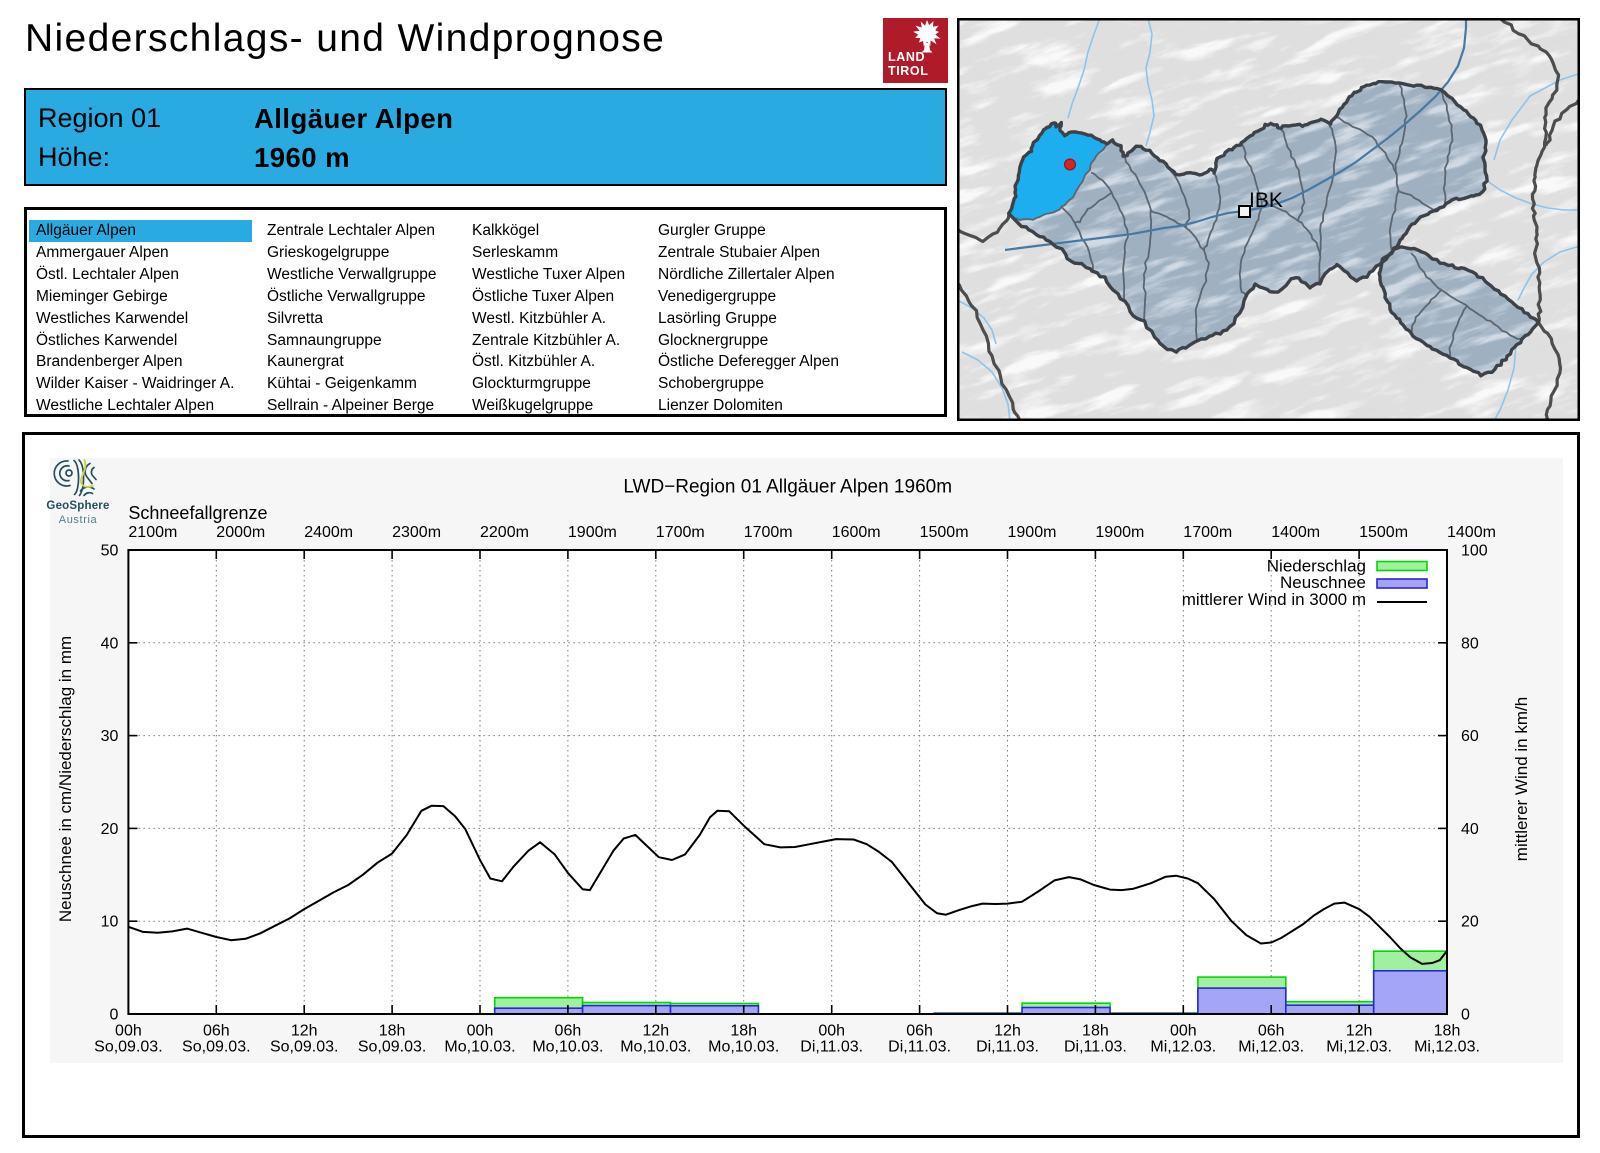 This screenshot has width=1600, height=1153. I want to click on svg-text: Schneefallgrenze, so click(197, 513).